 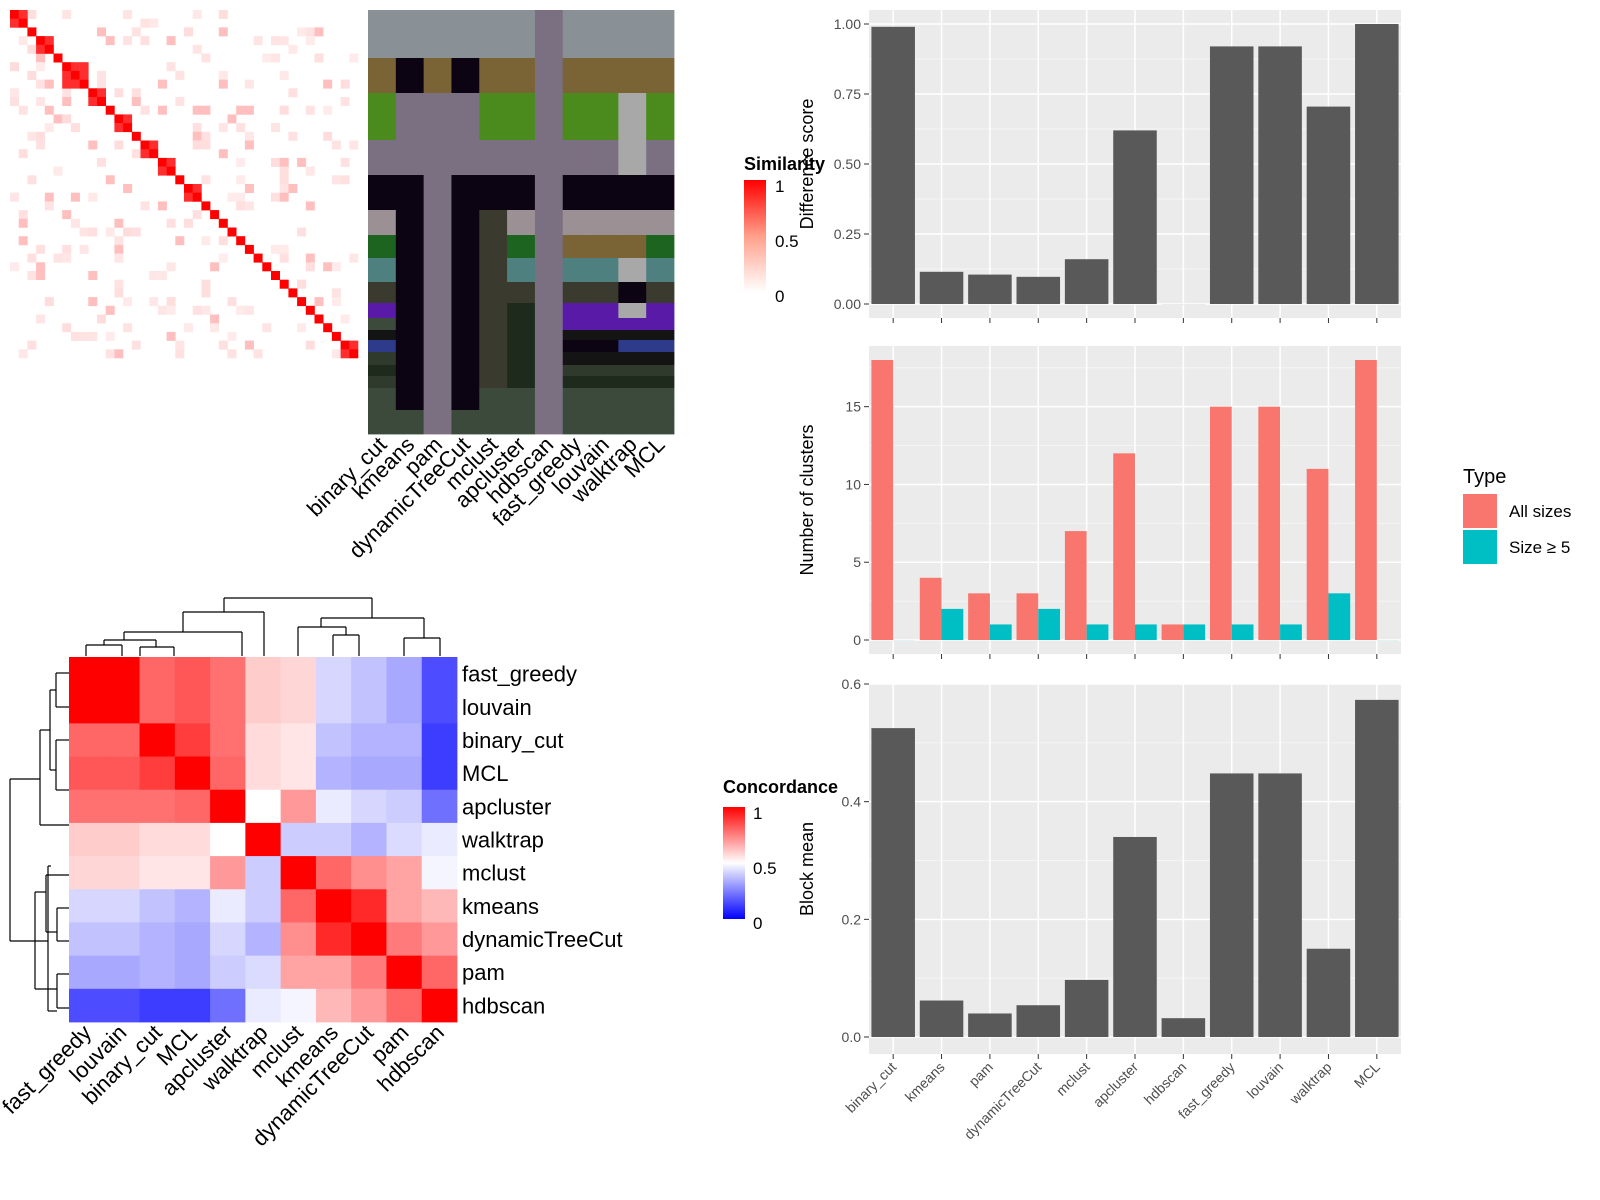 What do you see at coordinates (784, 230) in the screenshot?
I see `similarity-legend: Similarity 1 0.5 0` at bounding box center [784, 230].